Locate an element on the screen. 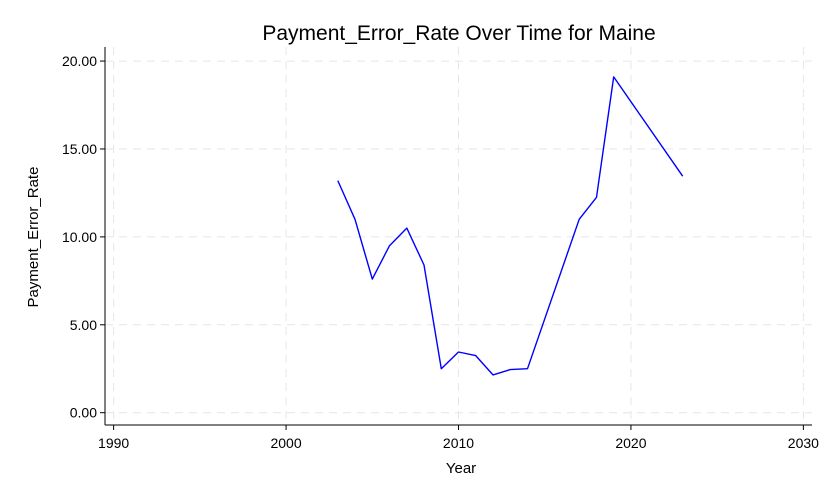  y-tick-label: 0.00 is located at coordinates (83, 413).